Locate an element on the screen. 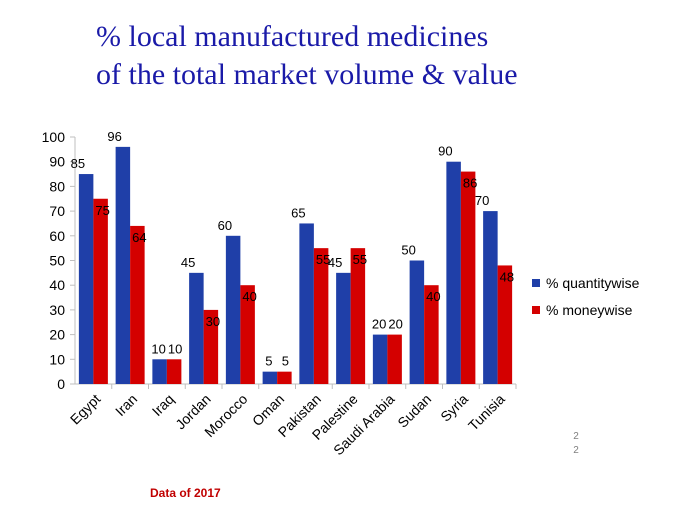  x-tick-label: Iran is located at coordinates (126, 405).